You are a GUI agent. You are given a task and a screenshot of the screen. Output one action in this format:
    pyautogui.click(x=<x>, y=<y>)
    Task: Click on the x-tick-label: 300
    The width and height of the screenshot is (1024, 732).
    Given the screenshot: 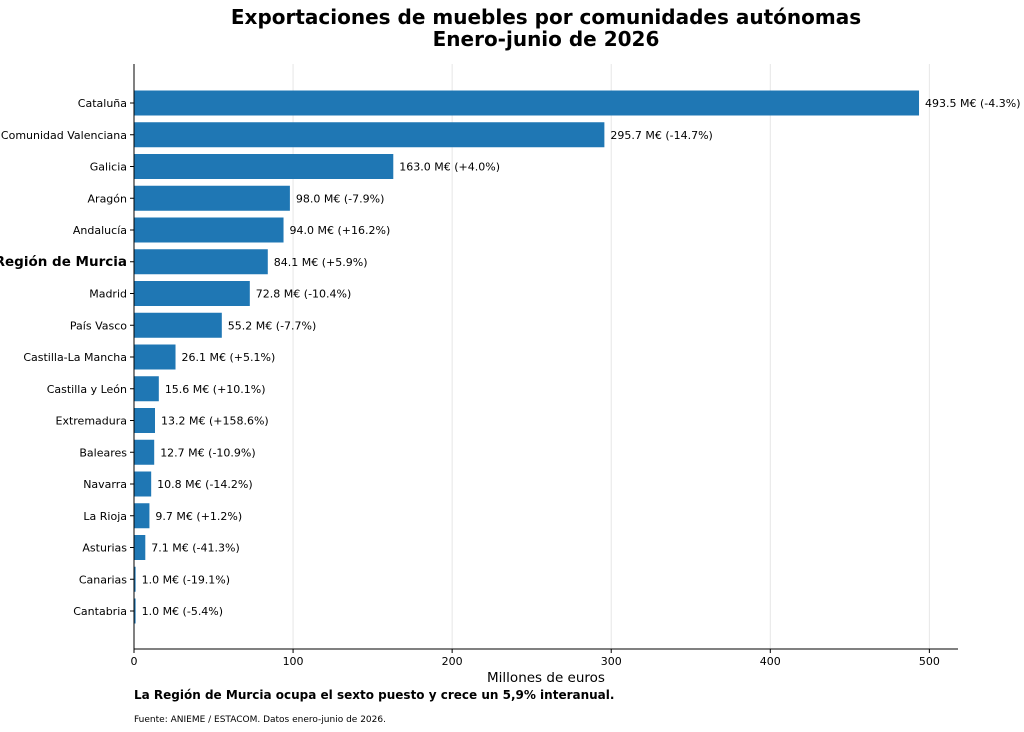 What is the action you would take?
    pyautogui.click(x=611, y=661)
    